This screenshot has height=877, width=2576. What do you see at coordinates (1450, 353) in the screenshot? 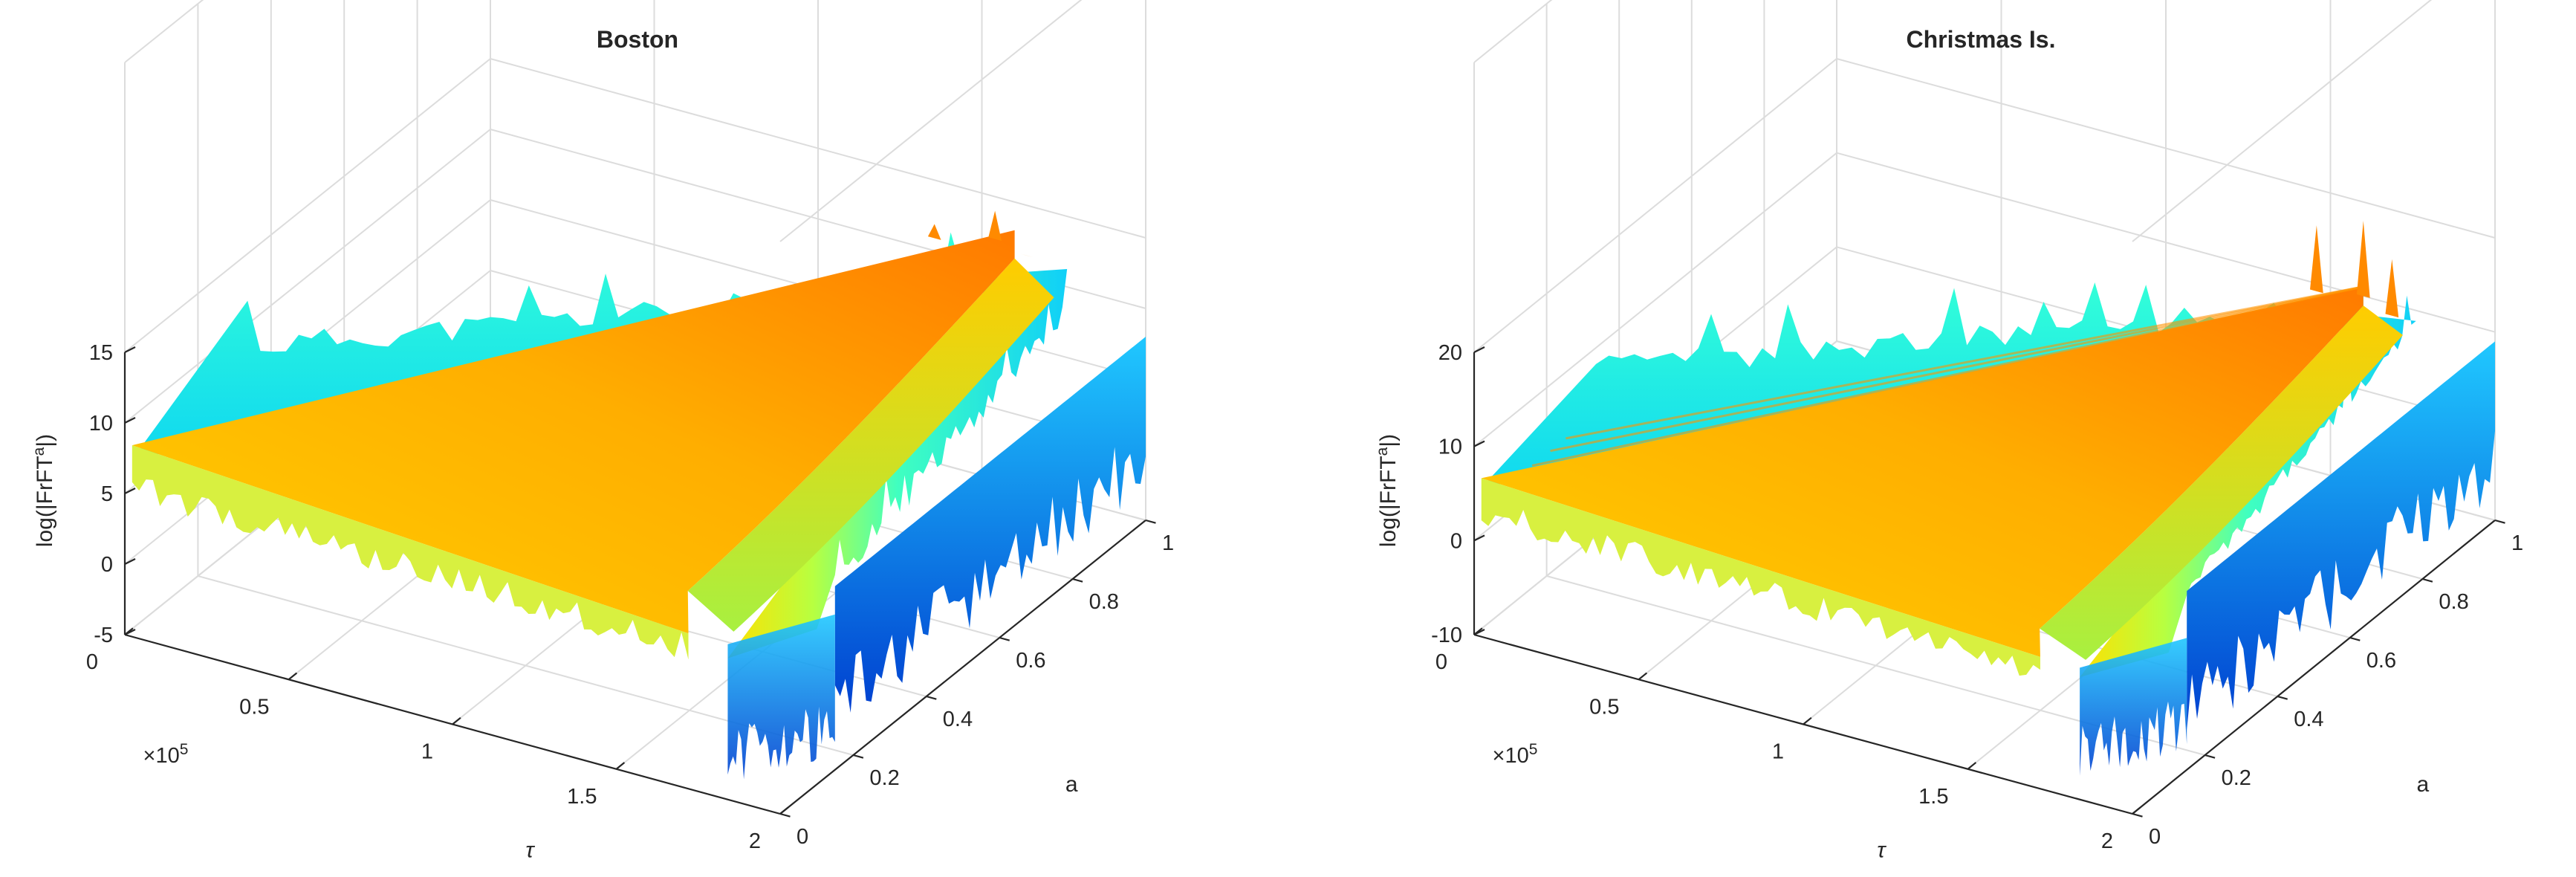
I see `z-tick-label: 20` at bounding box center [1450, 353].